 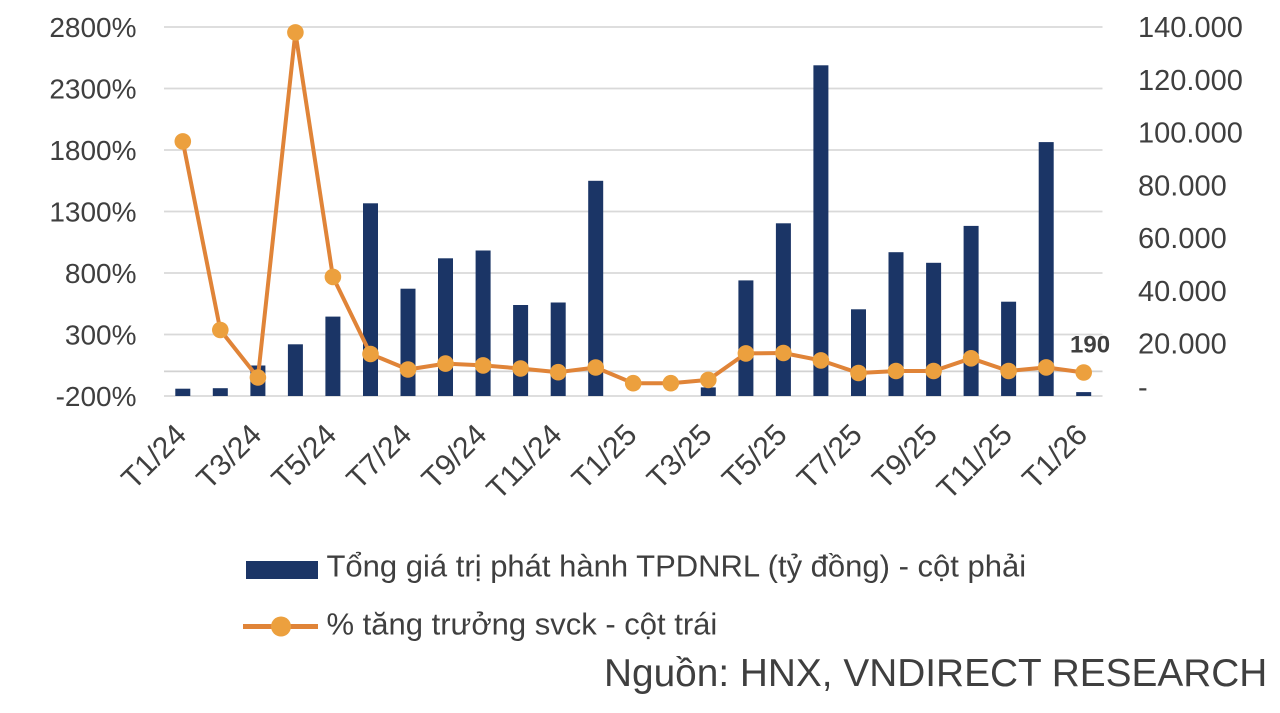 I want to click on svg-text: 100.000, so click(x=1190, y=134).